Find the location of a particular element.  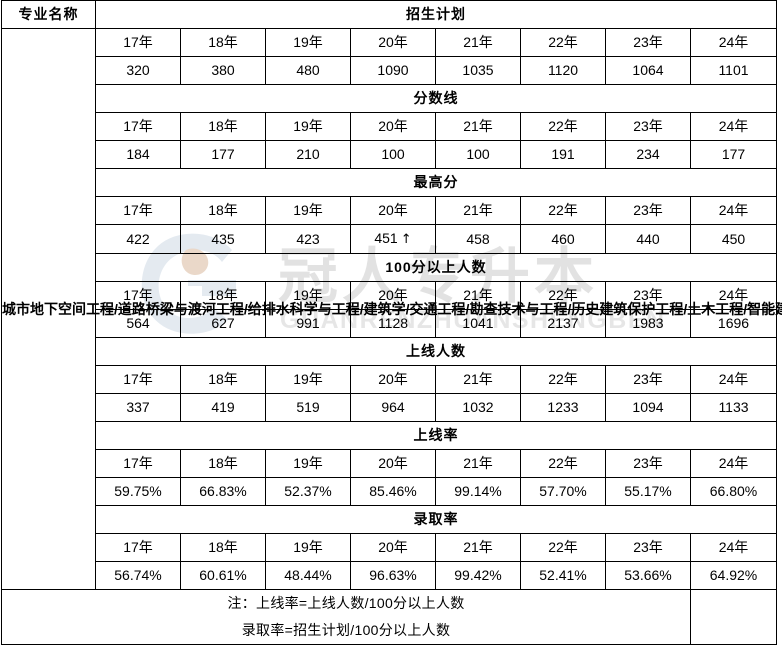

data-cell: 177 is located at coordinates (733, 154).